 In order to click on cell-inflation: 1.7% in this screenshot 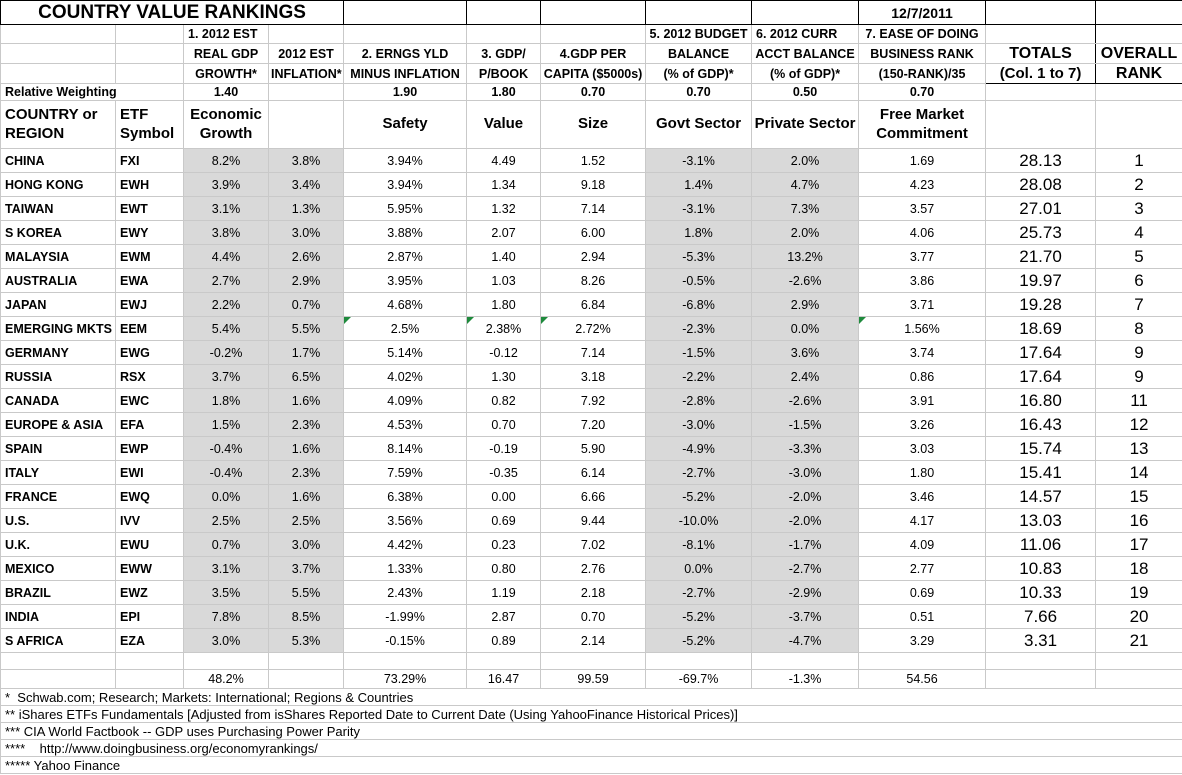, I will do `click(306, 352)`.